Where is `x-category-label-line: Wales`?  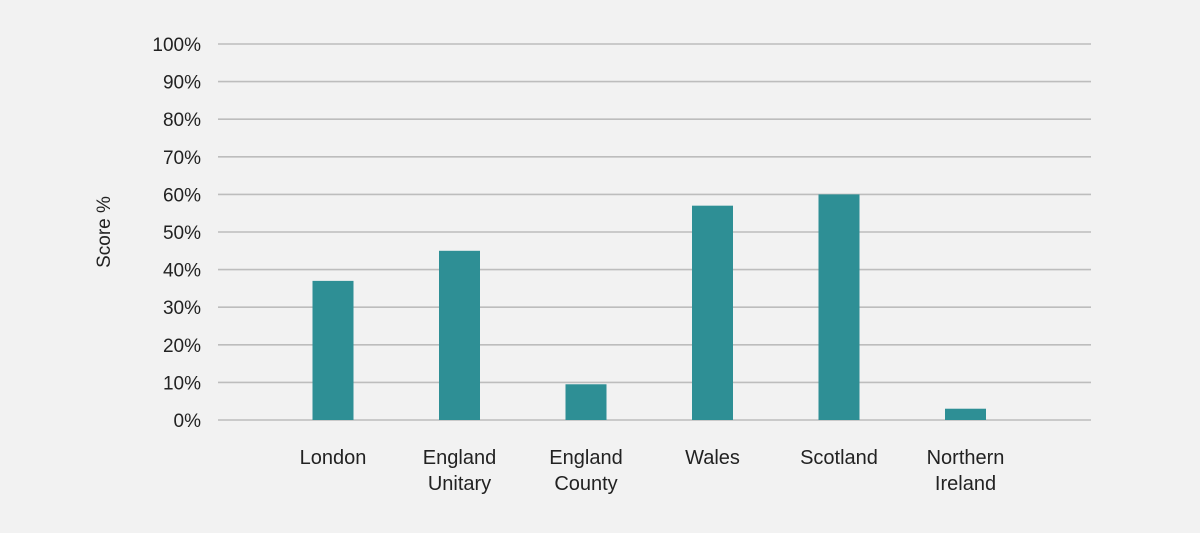
x-category-label-line: Wales is located at coordinates (712, 458).